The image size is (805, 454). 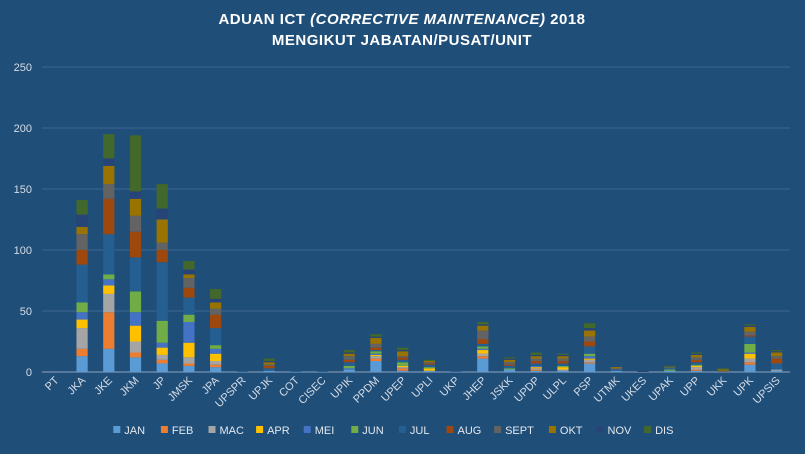 What do you see at coordinates (402, 40) in the screenshot?
I see `chart-subtitle: MENGIKUT JABATAN/PUSAT/UNIT` at bounding box center [402, 40].